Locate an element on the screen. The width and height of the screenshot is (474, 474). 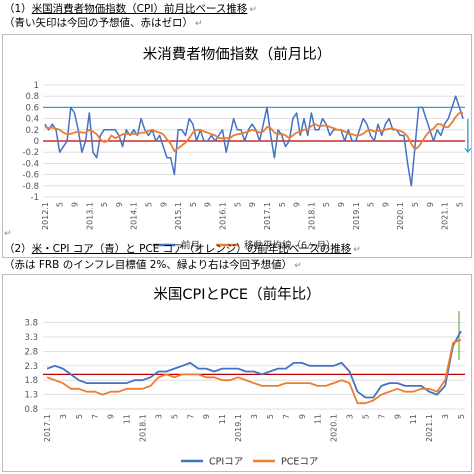
legend-label-pce-core: PCEコア is located at coordinates (299, 462).